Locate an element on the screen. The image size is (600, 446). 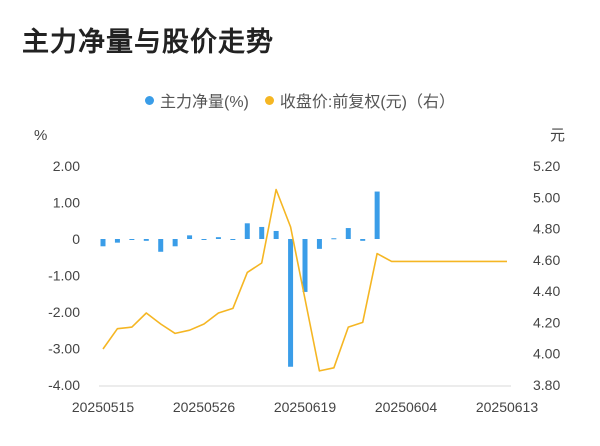
left-tick-label: 0 is located at coordinates (76, 239).